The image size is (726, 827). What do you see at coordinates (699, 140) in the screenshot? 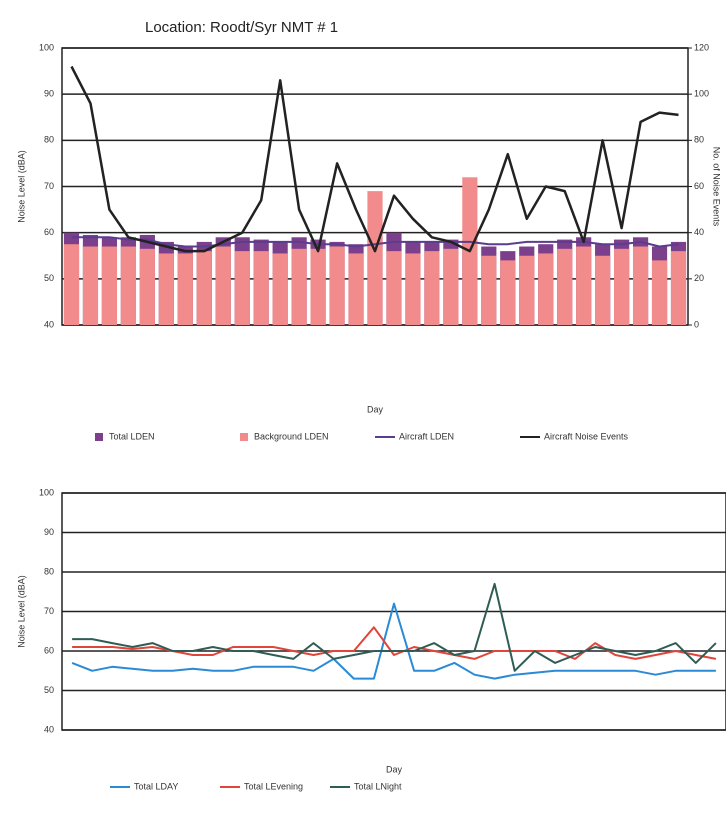
I see `y2-tick-label: 80` at bounding box center [699, 140].